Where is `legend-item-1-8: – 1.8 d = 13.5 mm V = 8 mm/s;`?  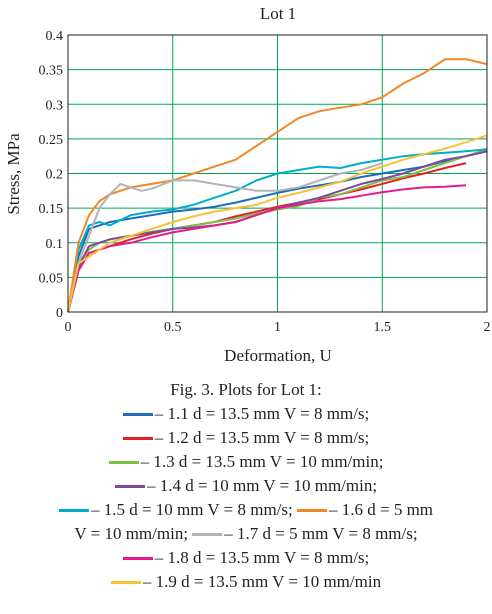
legend-item-1-8: – 1.8 d = 13.5 mm V = 8 mm/s; is located at coordinates (246, 558).